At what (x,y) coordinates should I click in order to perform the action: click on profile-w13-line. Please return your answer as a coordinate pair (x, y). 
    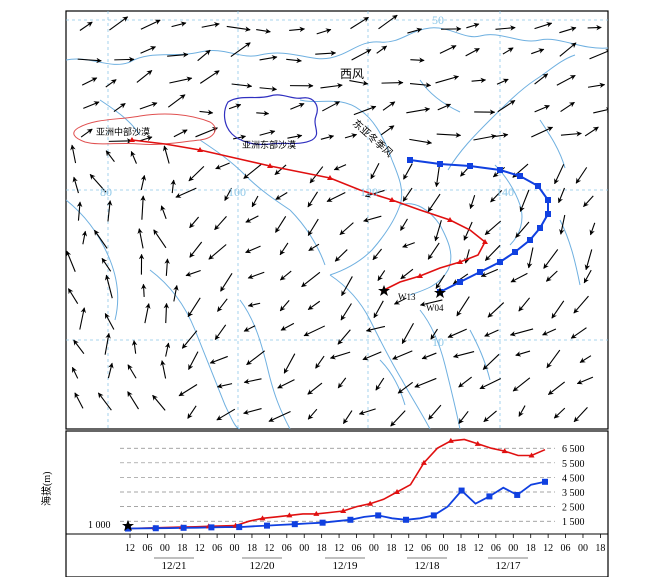
    Looking at the image, I should click on (336, 484).